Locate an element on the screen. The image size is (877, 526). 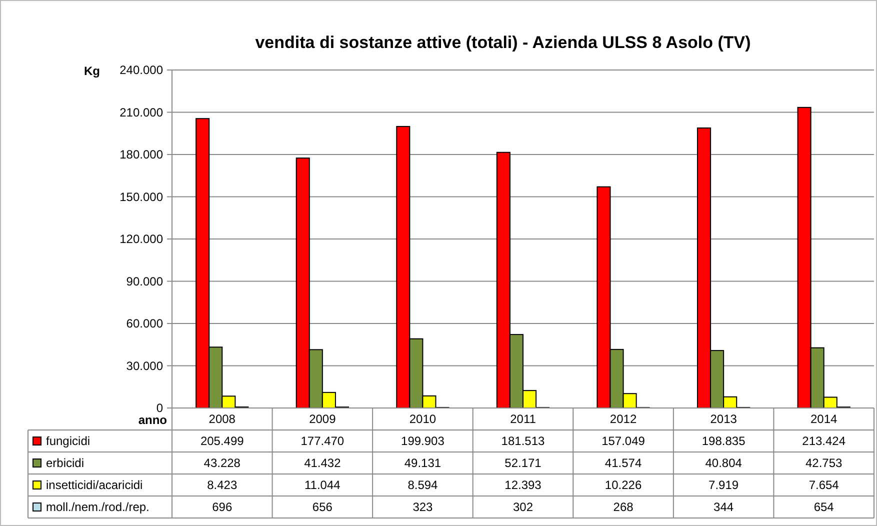
x-tick-label: 2011 is located at coordinates (523, 419).